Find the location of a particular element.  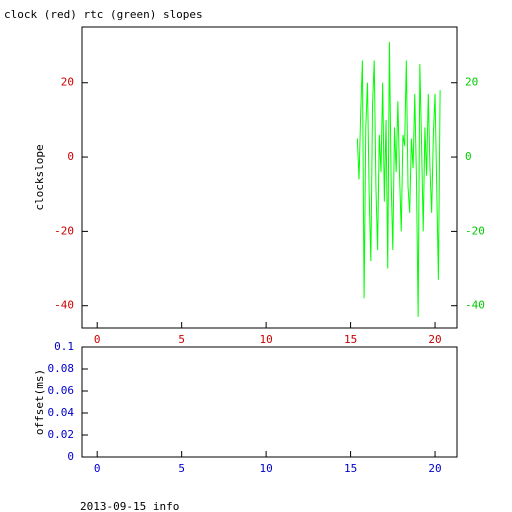

y-axis-label: offset(ms) is located at coordinates (39, 402).